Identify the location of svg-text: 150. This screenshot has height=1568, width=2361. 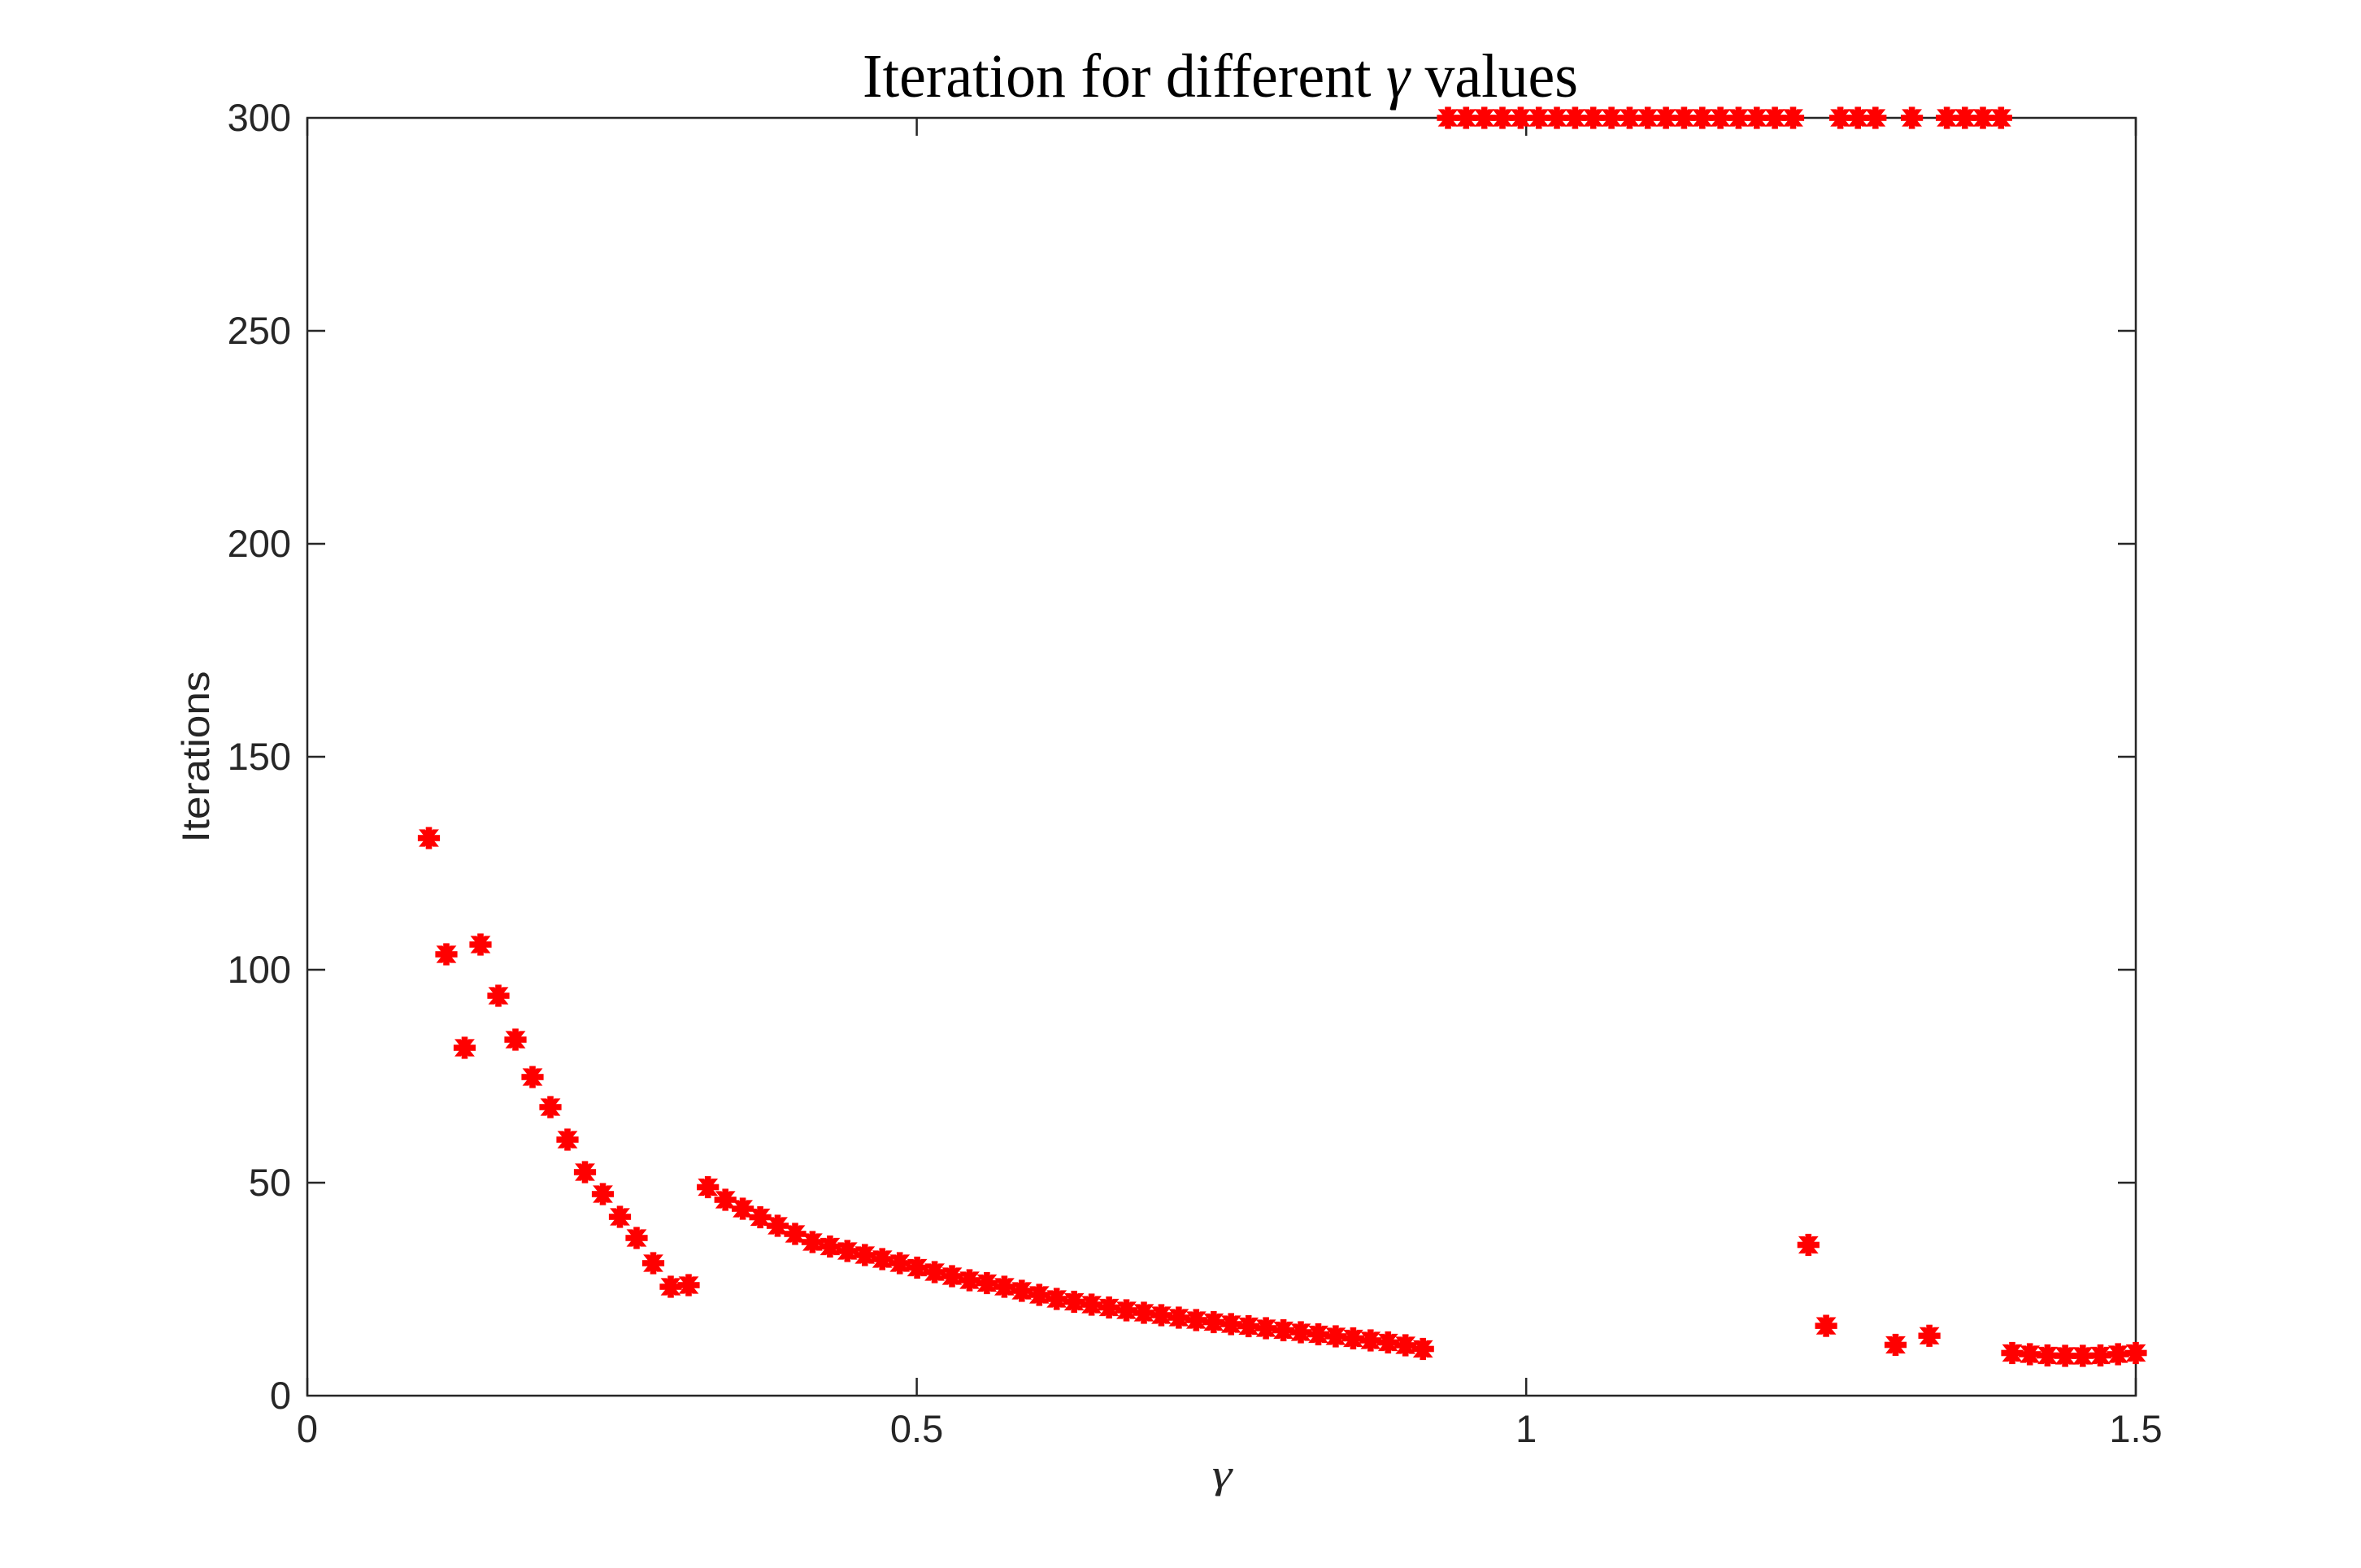
(259, 756).